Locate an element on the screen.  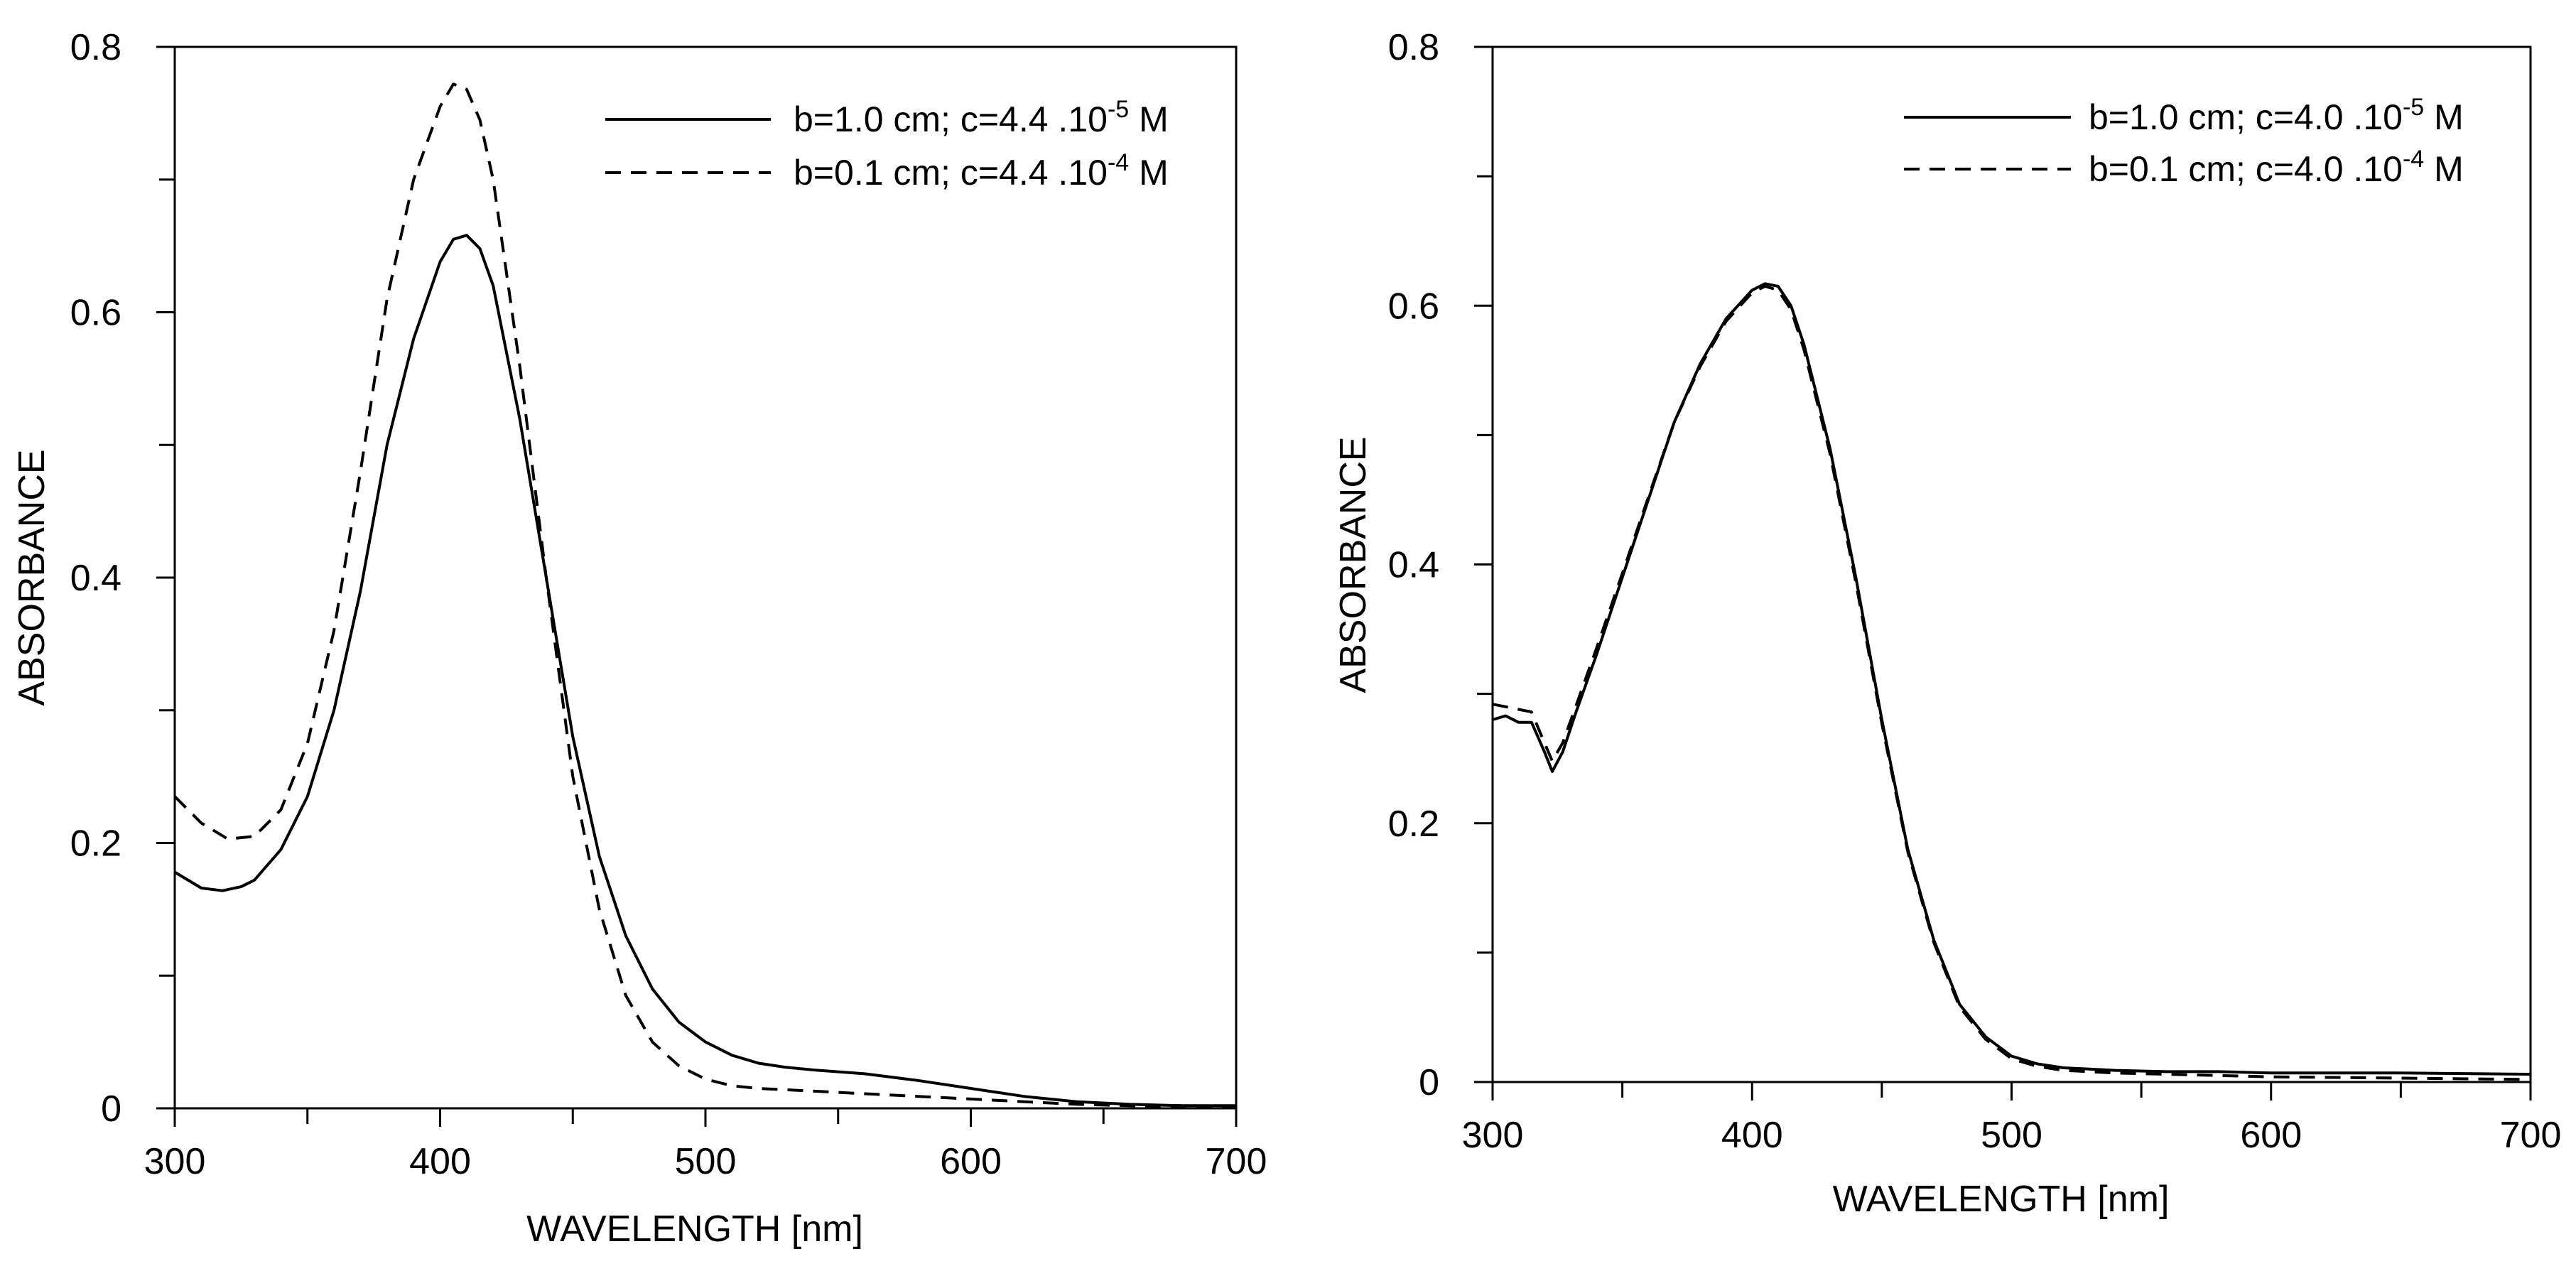
legend-label: b=1.0 cm; c=4.4 .10-5 M is located at coordinates (981, 117).